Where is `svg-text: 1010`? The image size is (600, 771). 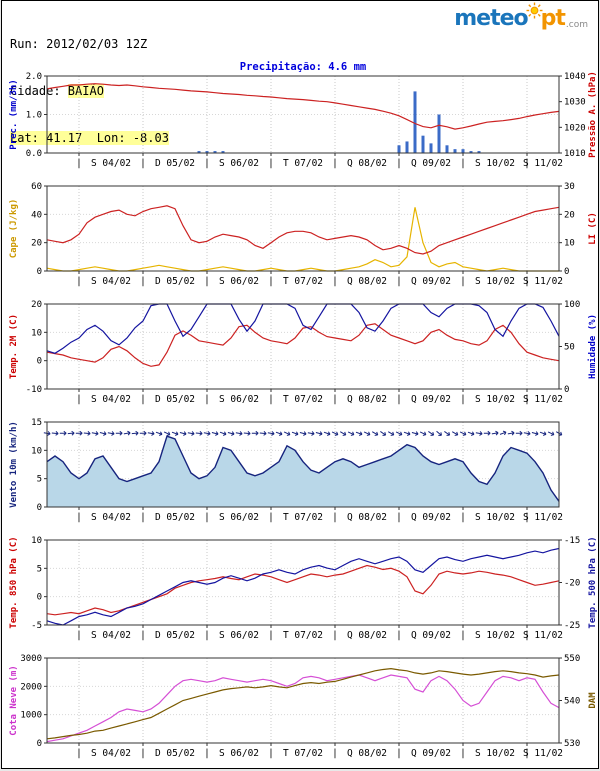 svg-text: 1010 is located at coordinates (575, 154).